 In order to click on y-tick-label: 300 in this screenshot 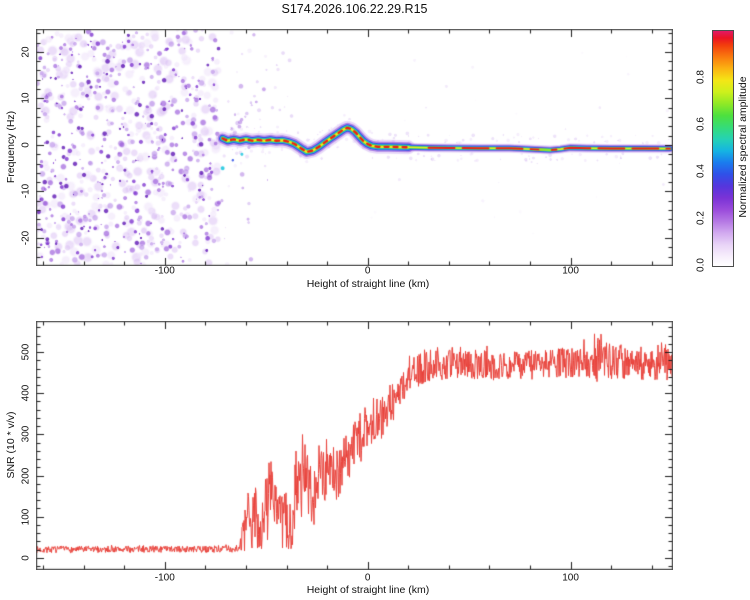, I will do `click(26, 434)`.